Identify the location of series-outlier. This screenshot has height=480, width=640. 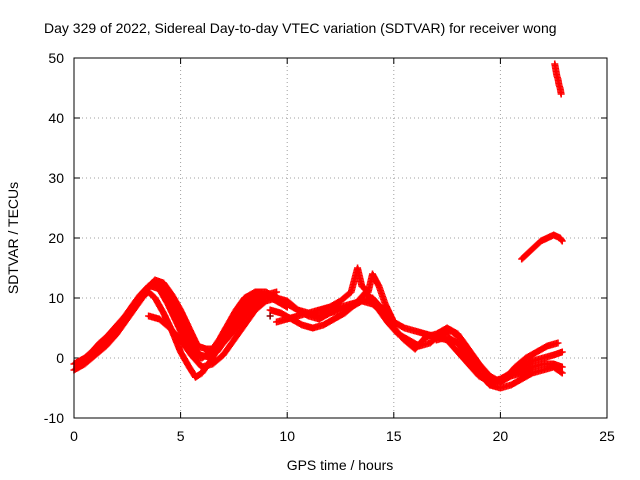
(270, 316).